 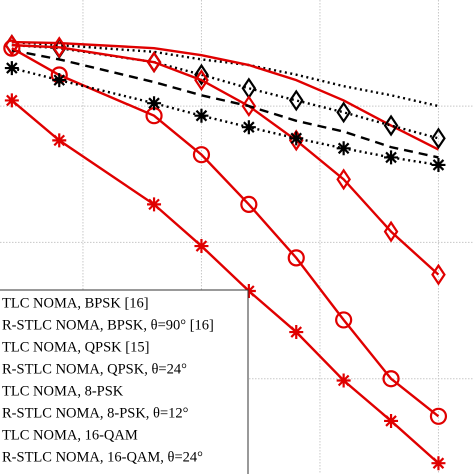 I want to click on legend-label: TLC NOMA, 16-QAM, so click(x=70, y=435).